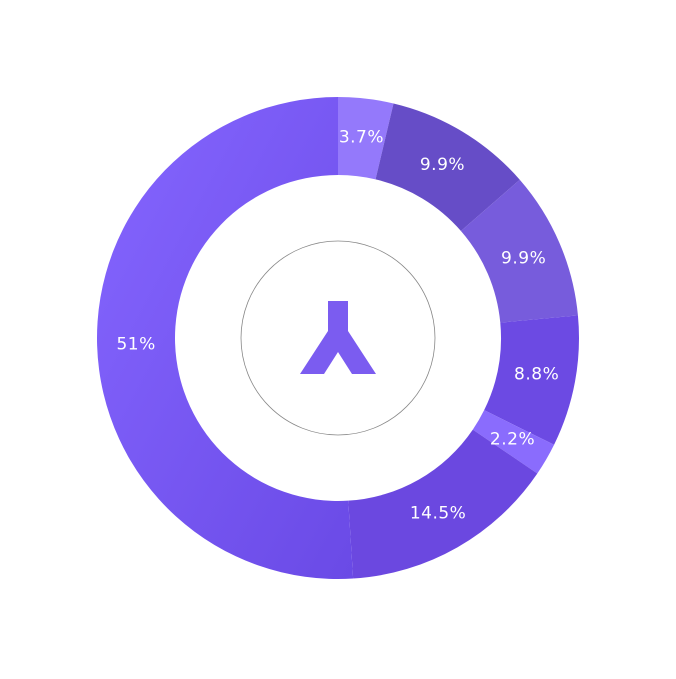 This screenshot has height=679, width=676. Describe the element at coordinates (361, 137) in the screenshot. I see `slice-label: 3.7%` at that location.